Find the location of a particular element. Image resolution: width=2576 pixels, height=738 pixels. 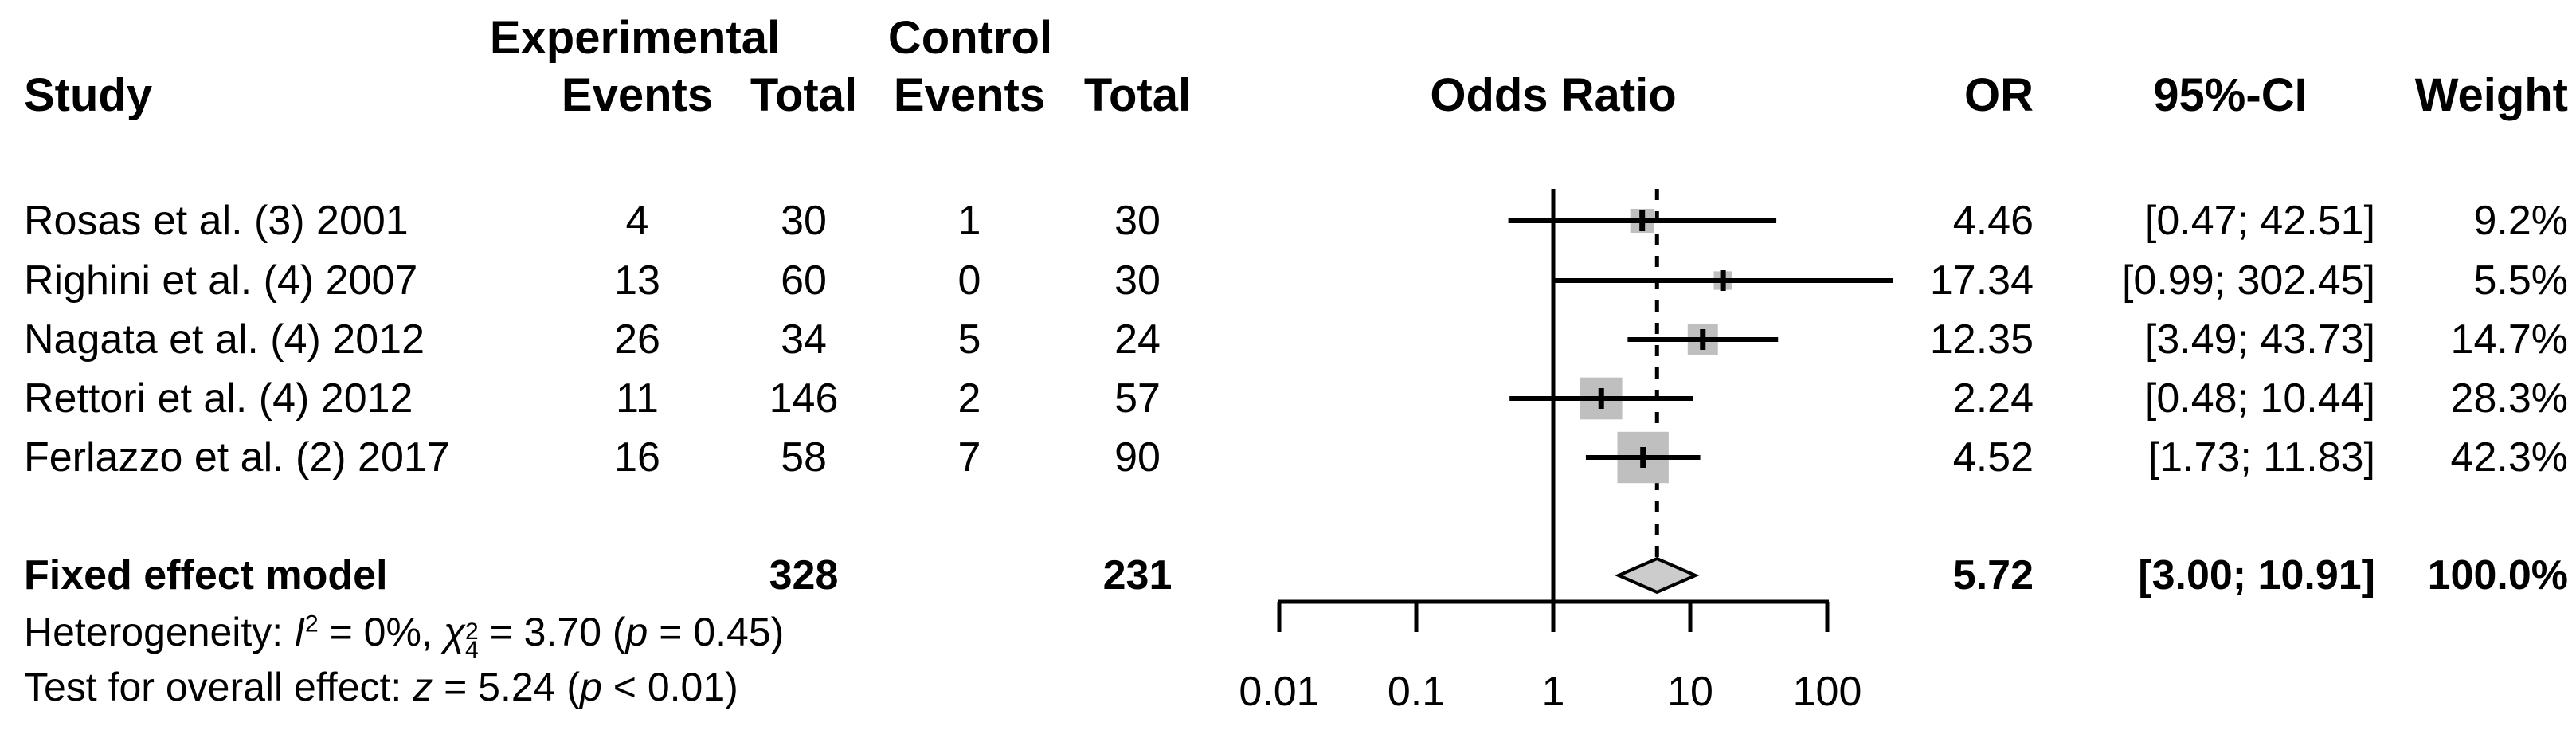

weight-value: 14.7% is located at coordinates (2509, 340).